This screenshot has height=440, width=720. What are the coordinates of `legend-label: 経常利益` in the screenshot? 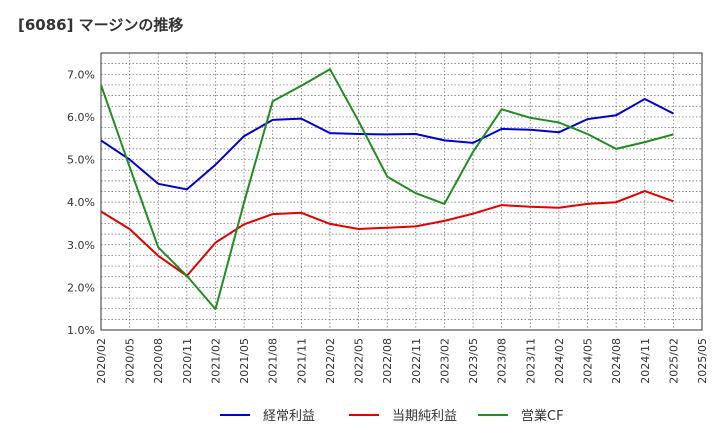 It's located at (289, 416).